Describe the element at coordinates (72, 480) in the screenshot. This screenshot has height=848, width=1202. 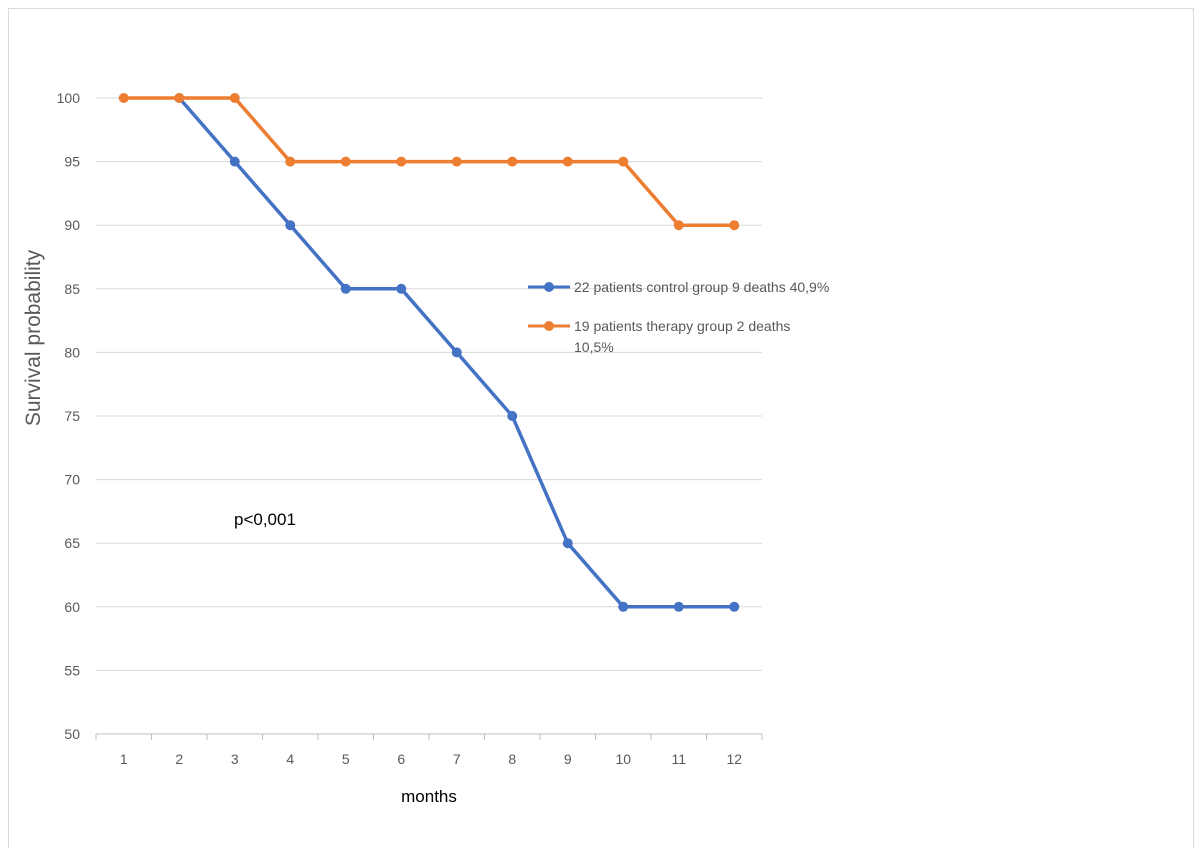
I see `y-tick-label: 70` at that location.